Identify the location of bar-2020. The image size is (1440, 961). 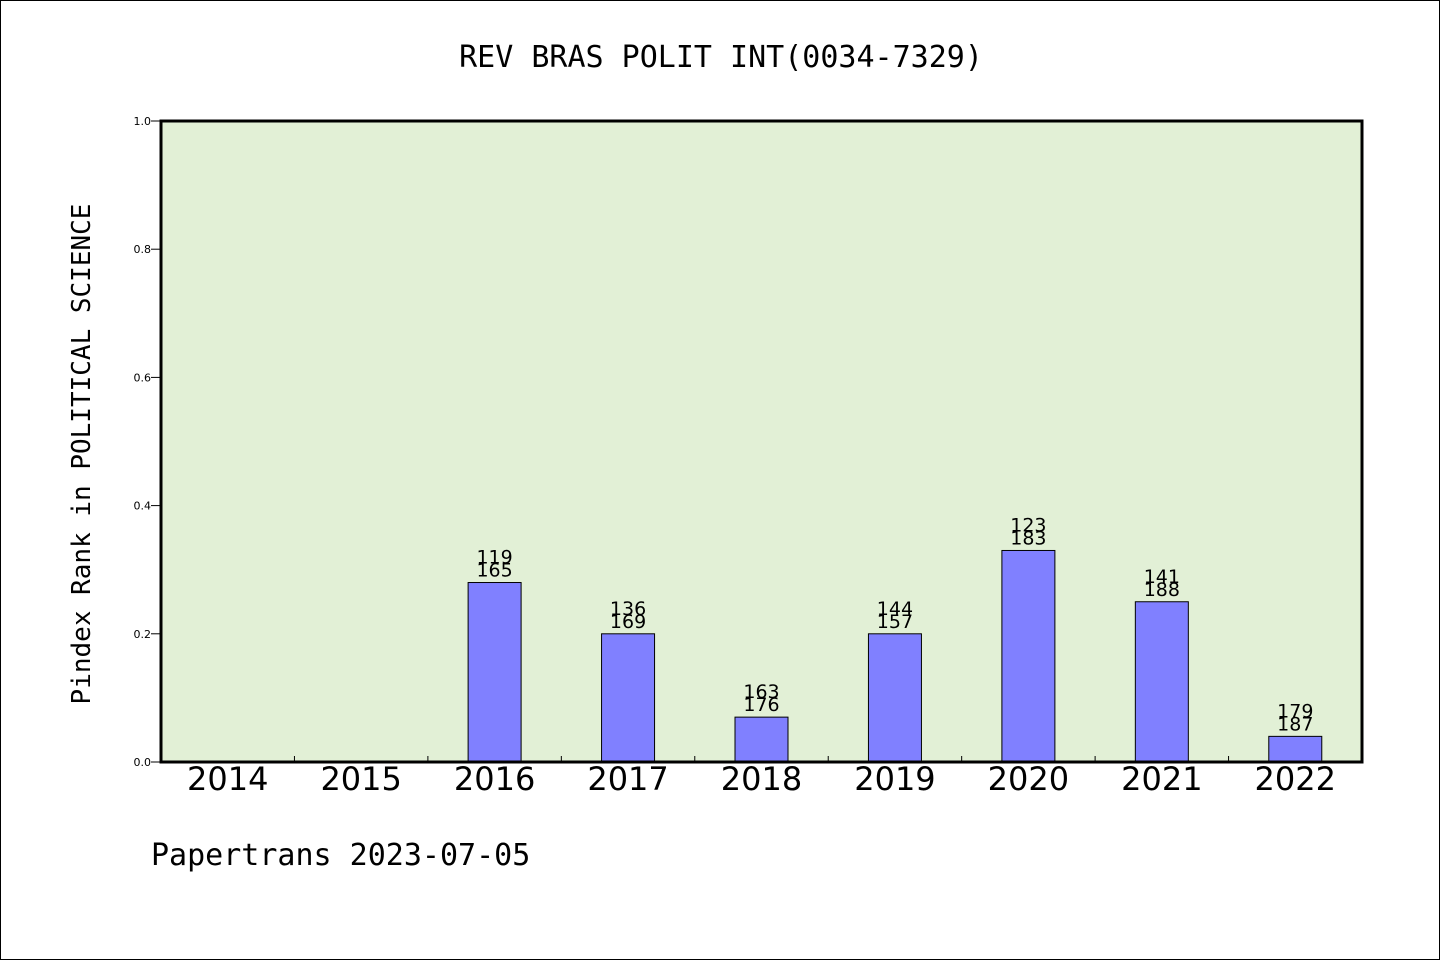
(1028, 656).